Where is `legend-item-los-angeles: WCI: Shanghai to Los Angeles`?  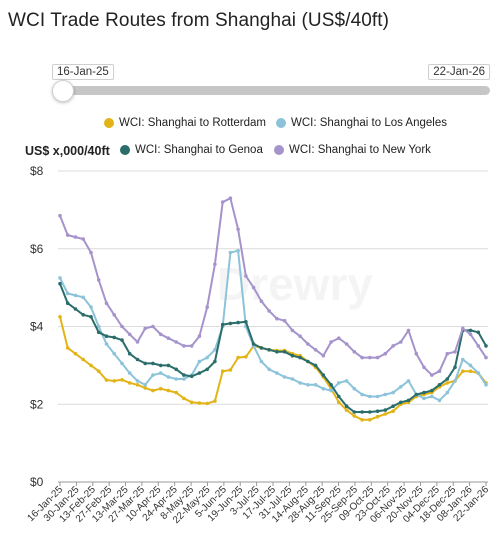
legend-item-los-angeles: WCI: Shanghai to Los Angeles is located at coordinates (361, 123).